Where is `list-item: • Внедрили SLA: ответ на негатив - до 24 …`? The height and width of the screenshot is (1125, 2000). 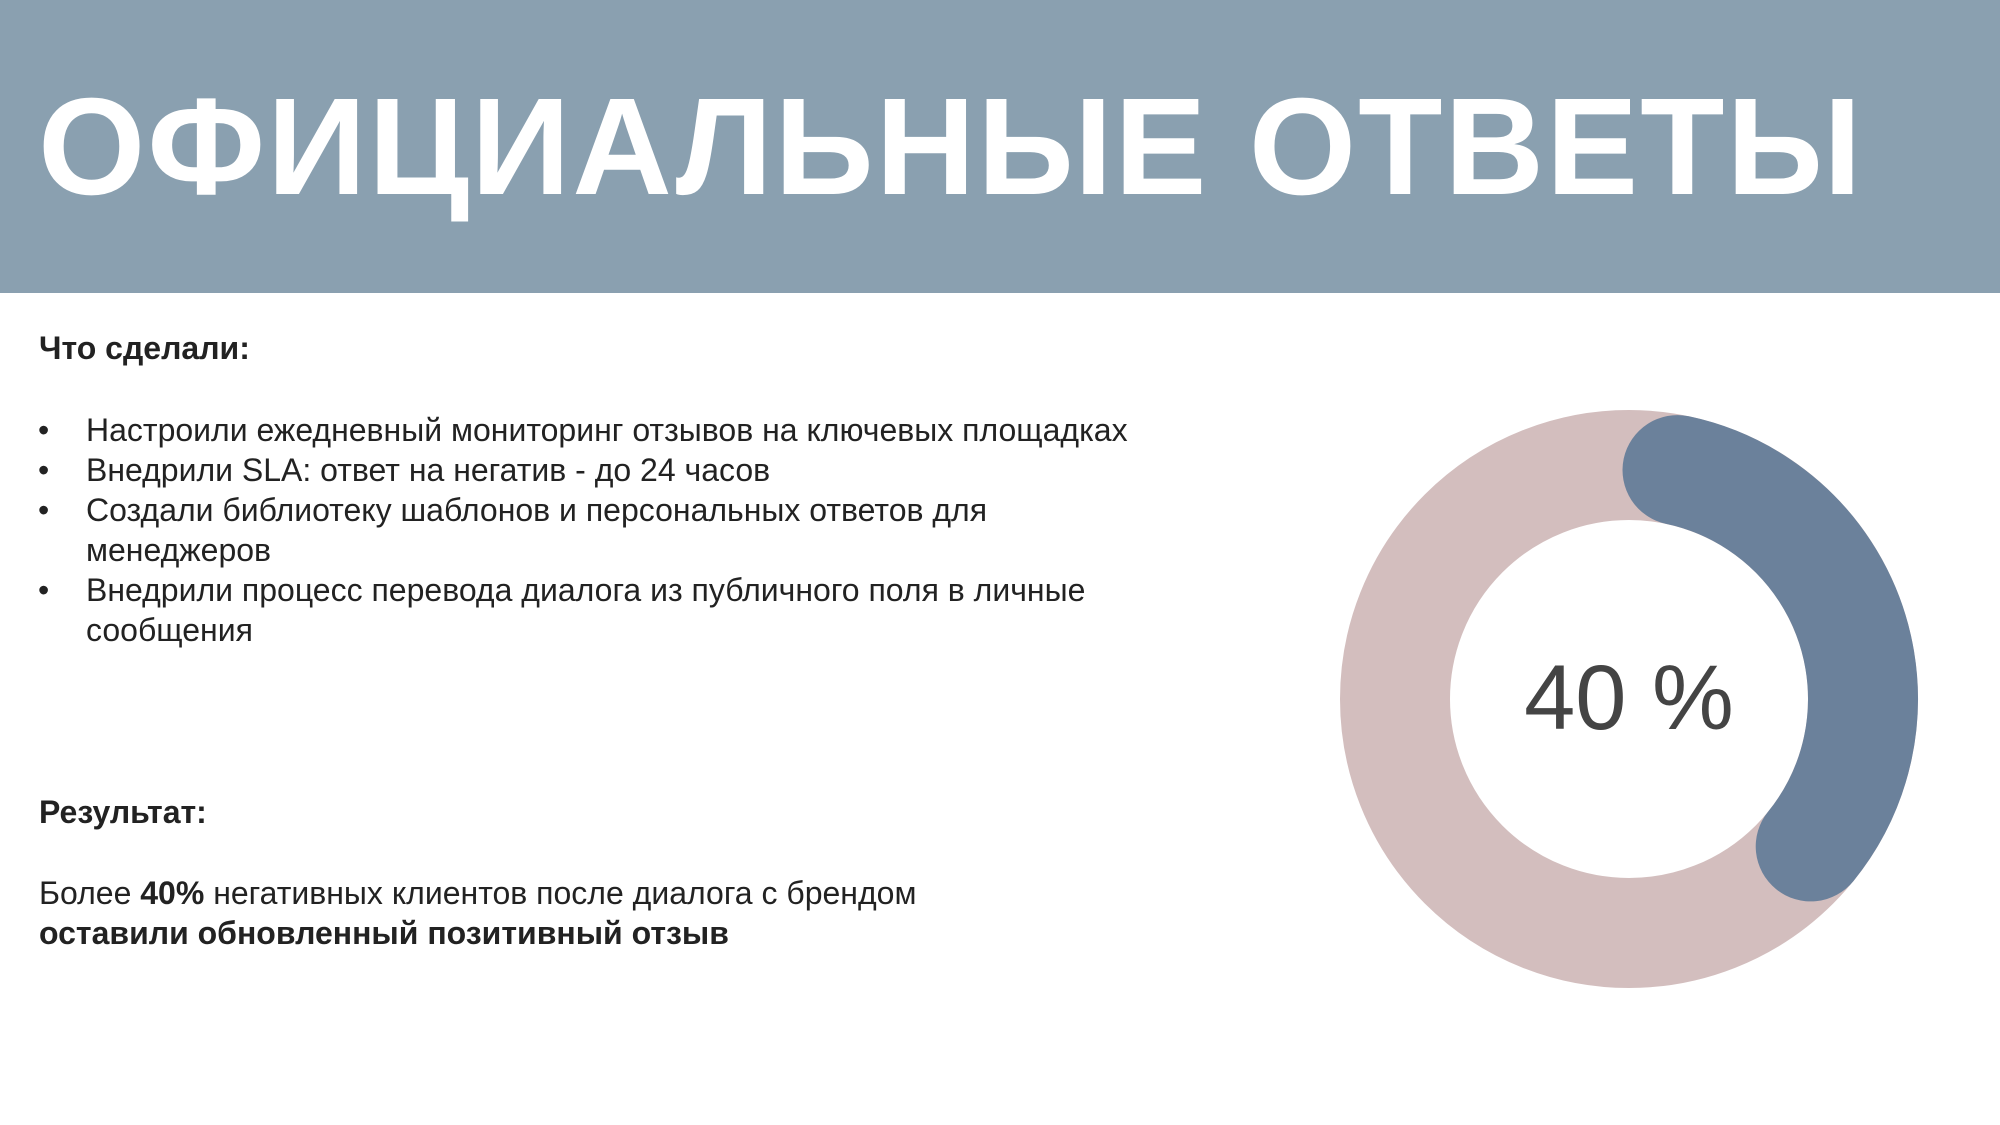 list-item: • Внедрили SLA: ответ на негатив - до 24 … is located at coordinates (404, 470).